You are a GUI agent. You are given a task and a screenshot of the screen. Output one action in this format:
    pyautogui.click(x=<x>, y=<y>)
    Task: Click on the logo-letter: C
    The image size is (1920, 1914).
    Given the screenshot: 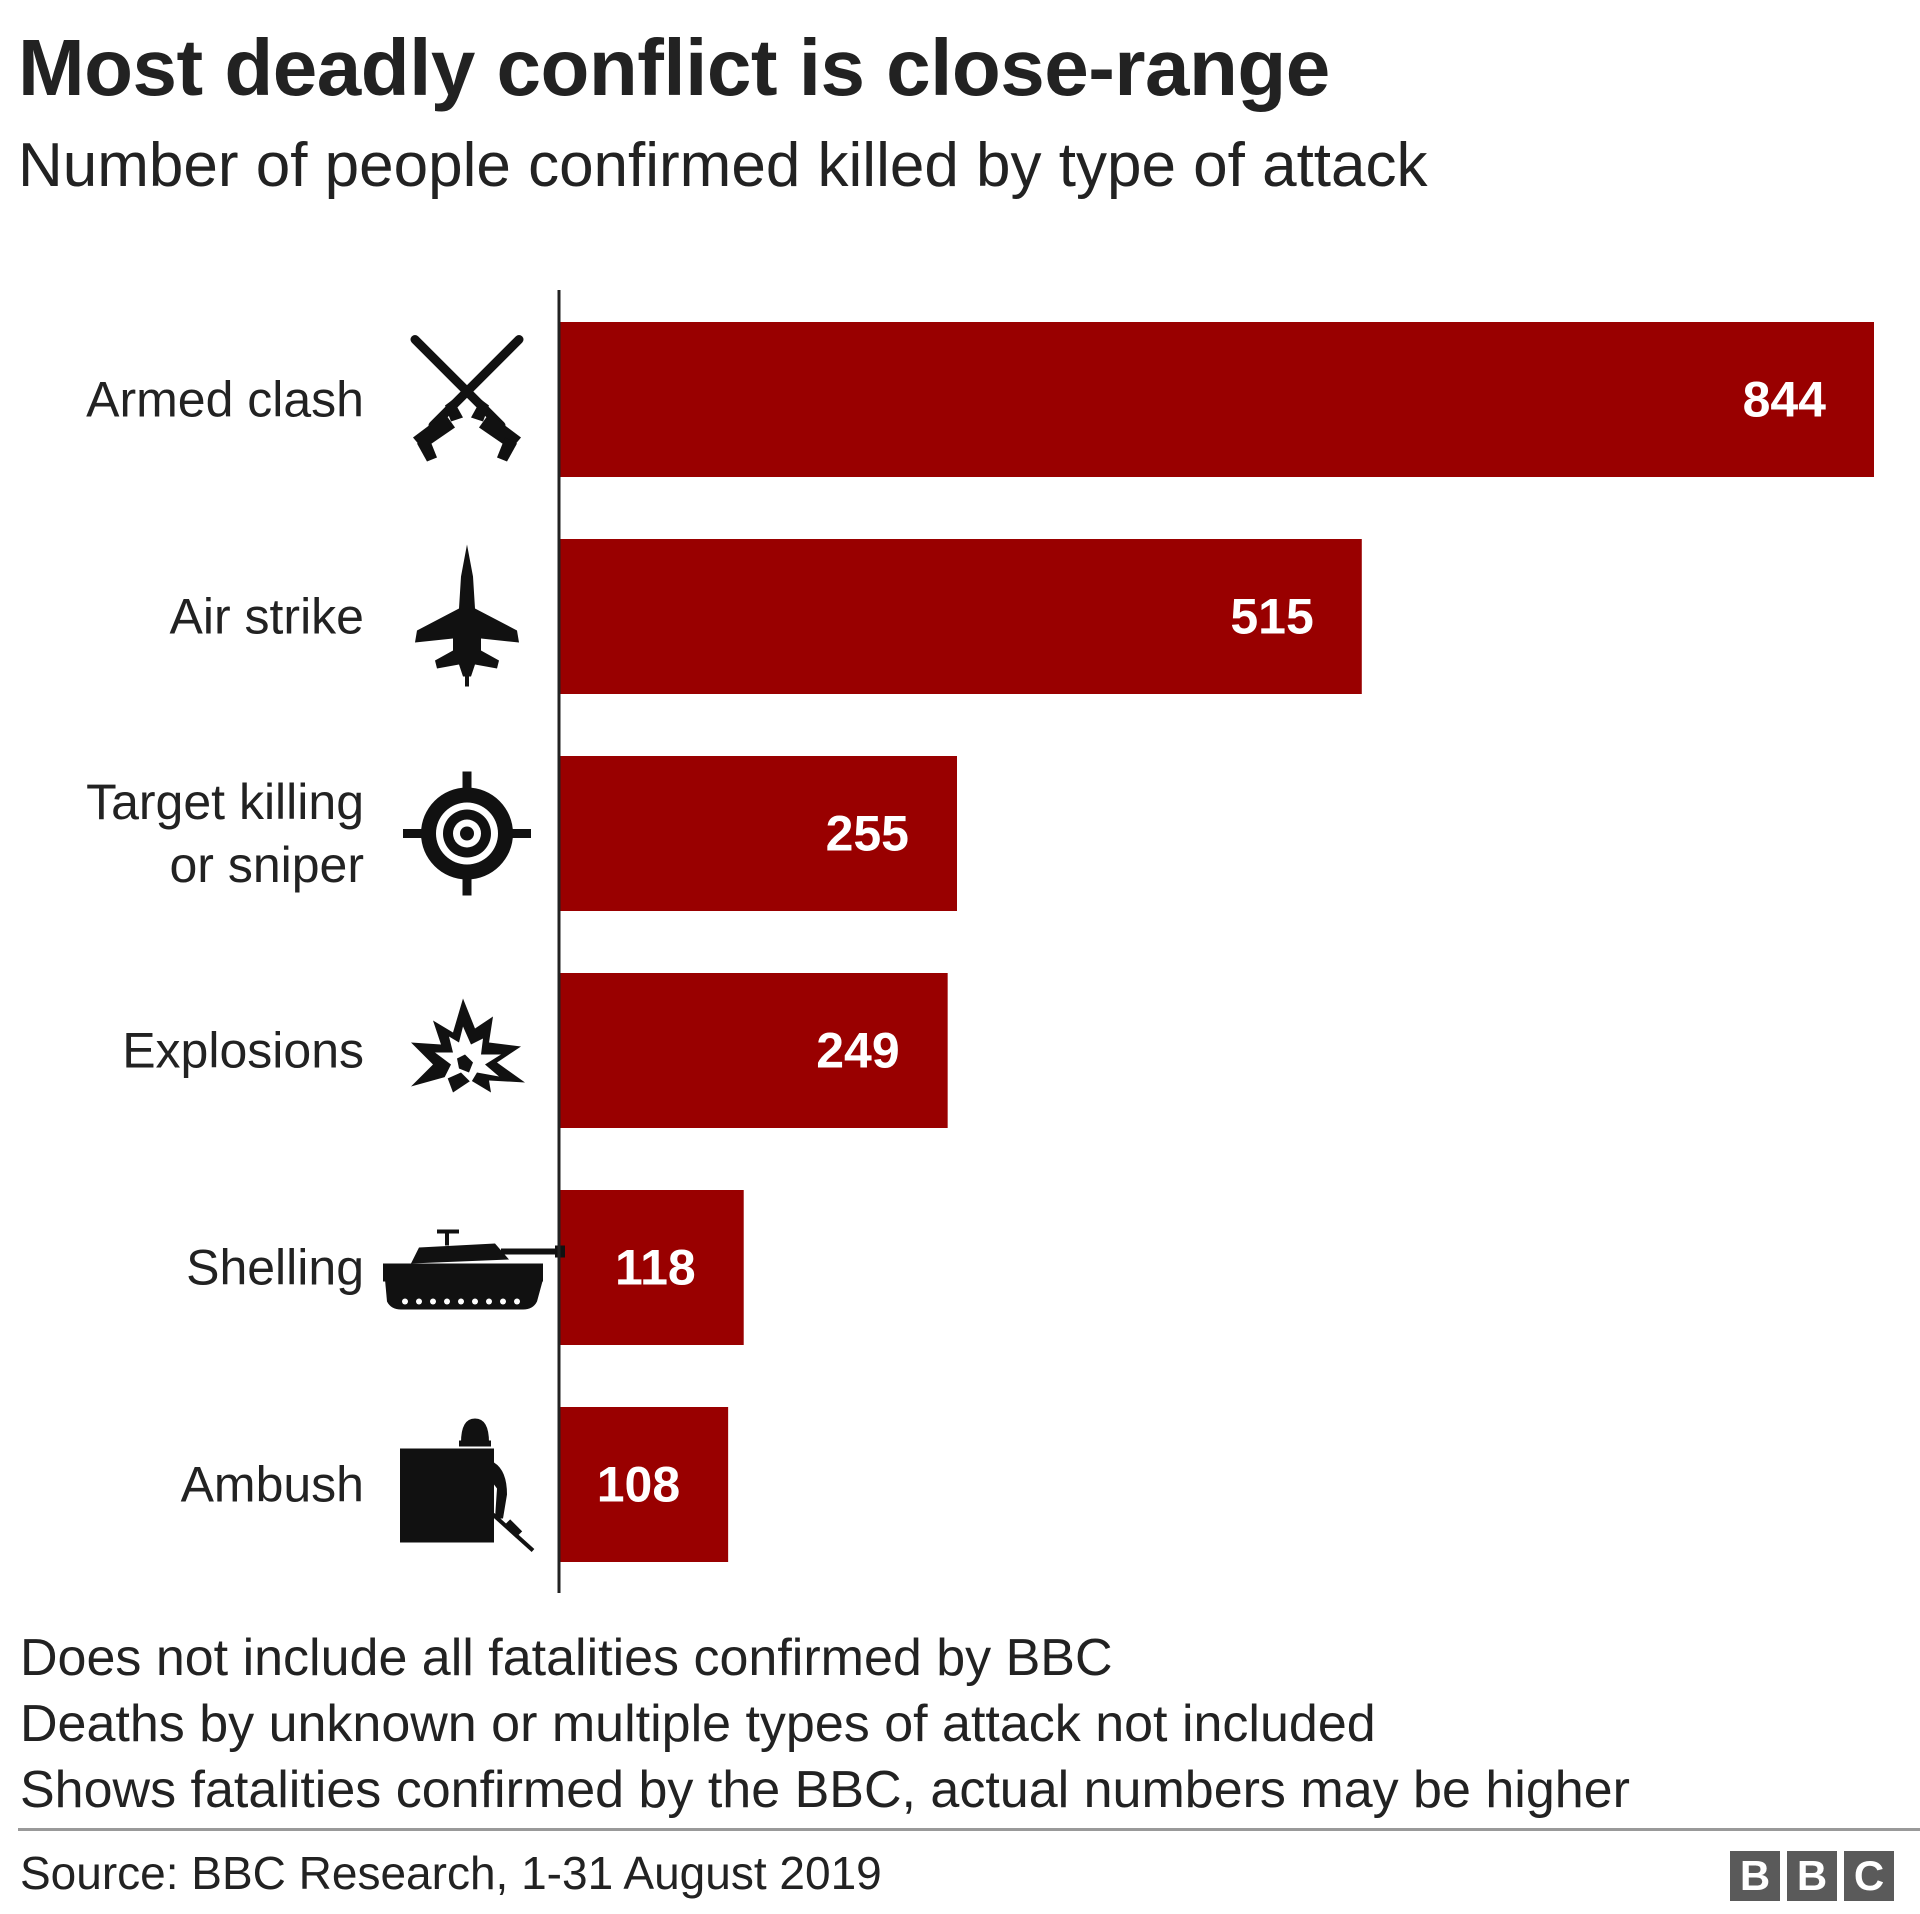 What is the action you would take?
    pyautogui.click(x=1869, y=1876)
    